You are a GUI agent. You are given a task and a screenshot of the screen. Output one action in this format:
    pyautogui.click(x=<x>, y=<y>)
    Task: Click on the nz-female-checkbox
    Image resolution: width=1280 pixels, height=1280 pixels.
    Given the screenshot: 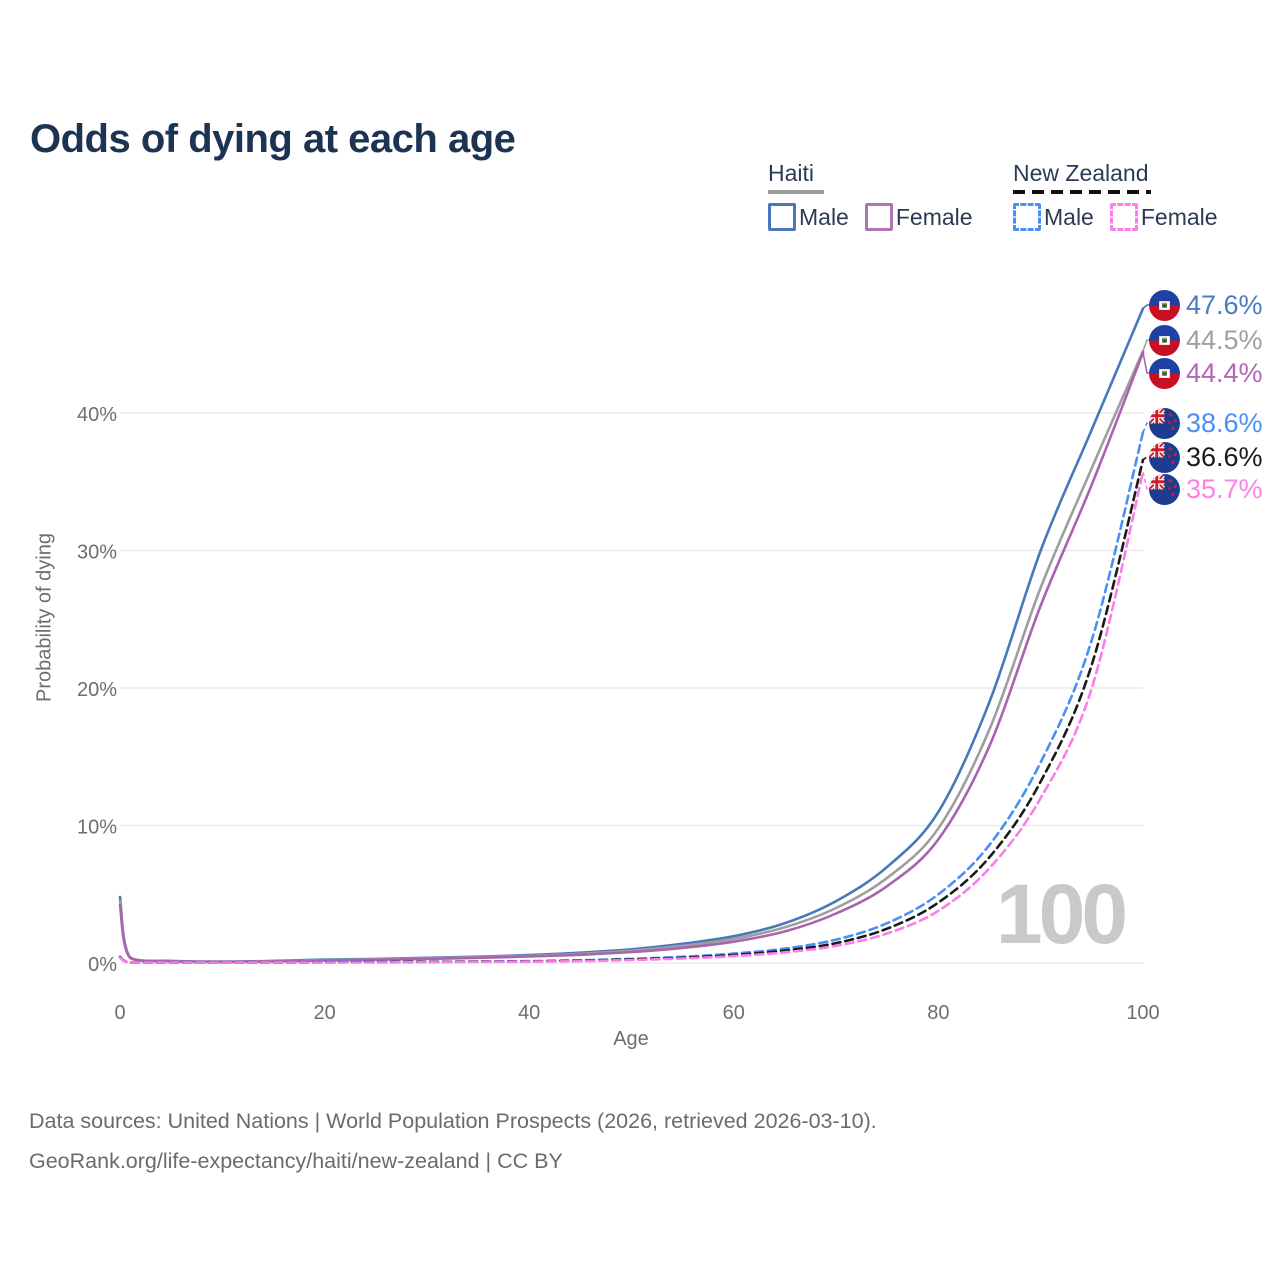 What is the action you would take?
    pyautogui.click(x=1123, y=217)
    